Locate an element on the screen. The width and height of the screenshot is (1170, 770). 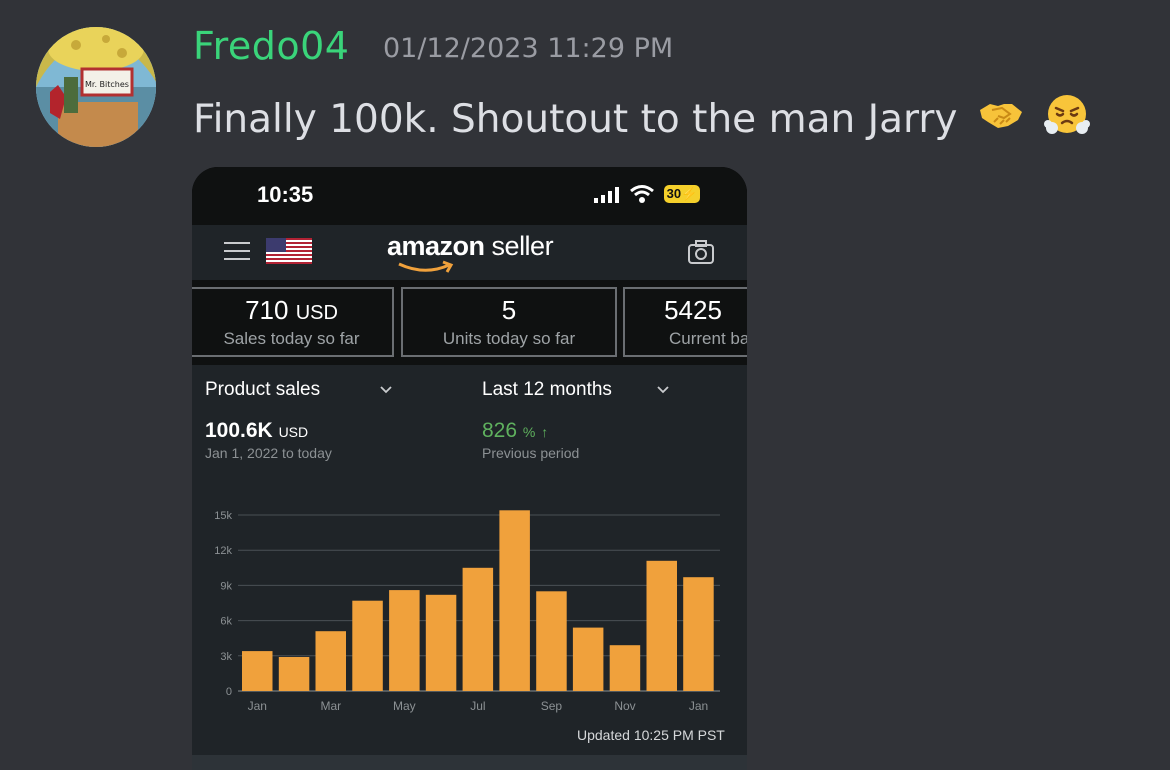
app-header: amazon seller is located at coordinates (469, 252).